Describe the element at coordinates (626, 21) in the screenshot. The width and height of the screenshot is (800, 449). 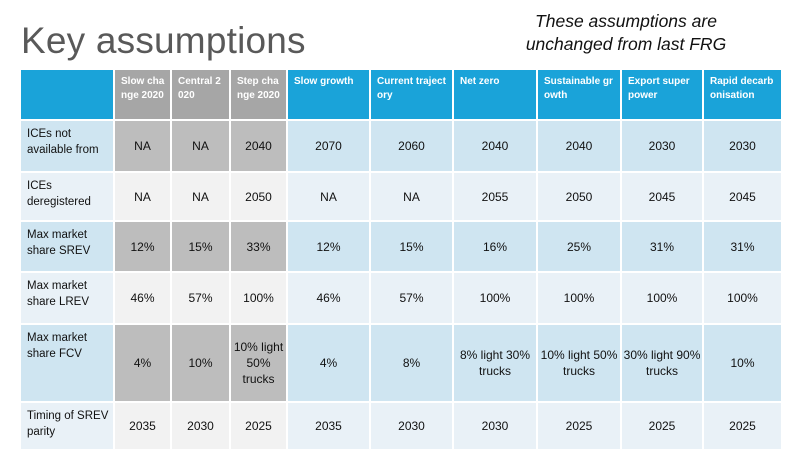
I see `note-line-1: These assumptions are` at that location.